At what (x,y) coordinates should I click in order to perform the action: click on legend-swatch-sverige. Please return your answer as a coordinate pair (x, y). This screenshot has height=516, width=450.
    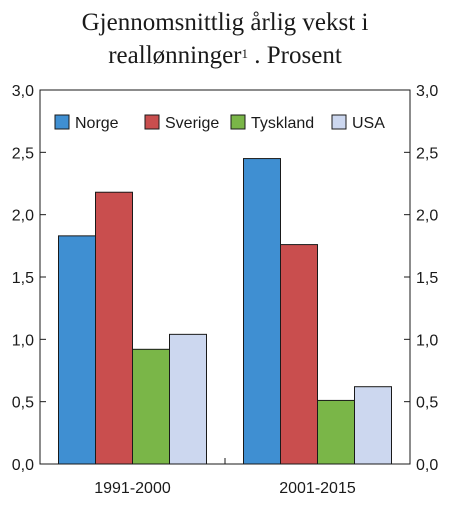
    Looking at the image, I should click on (152, 122).